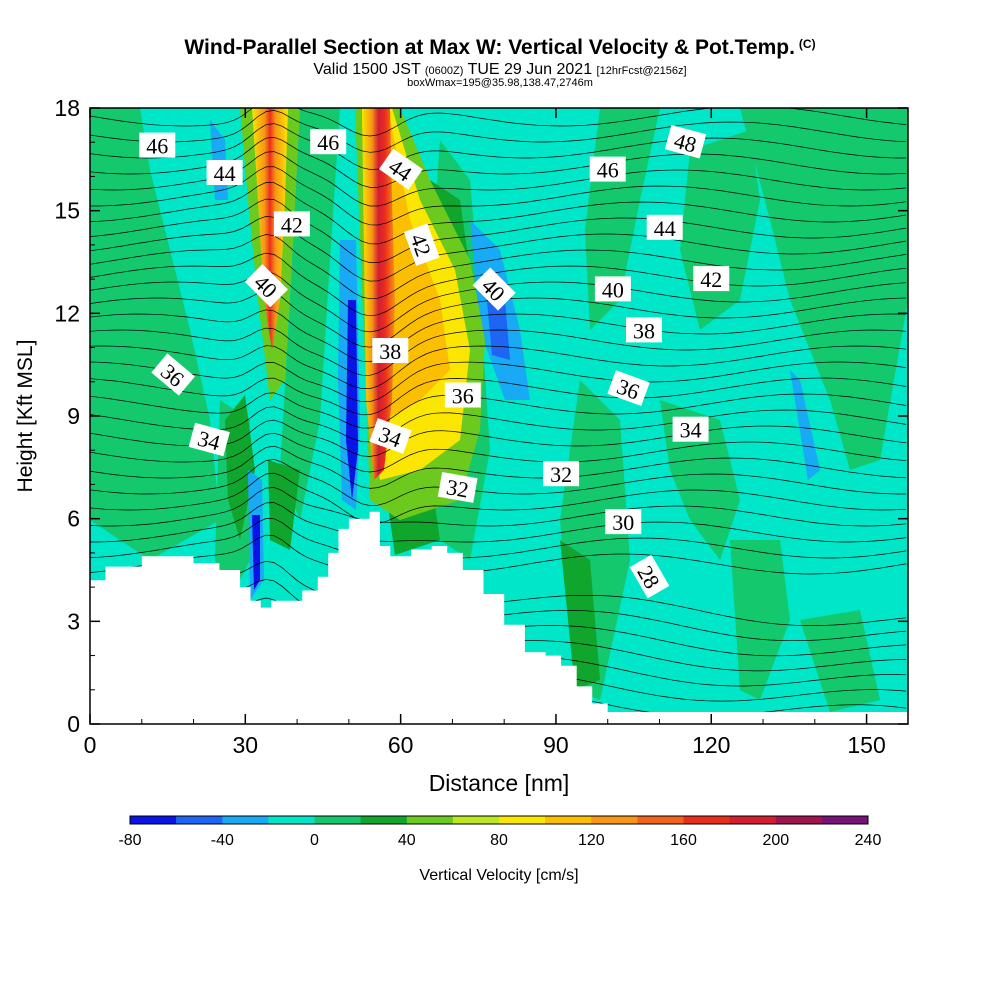 This screenshot has height=1000, width=1000. I want to click on y-tick-label: 12, so click(67, 313).